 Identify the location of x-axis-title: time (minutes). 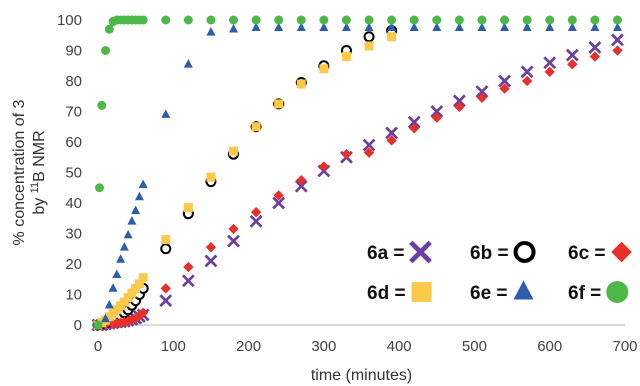
(361, 375).